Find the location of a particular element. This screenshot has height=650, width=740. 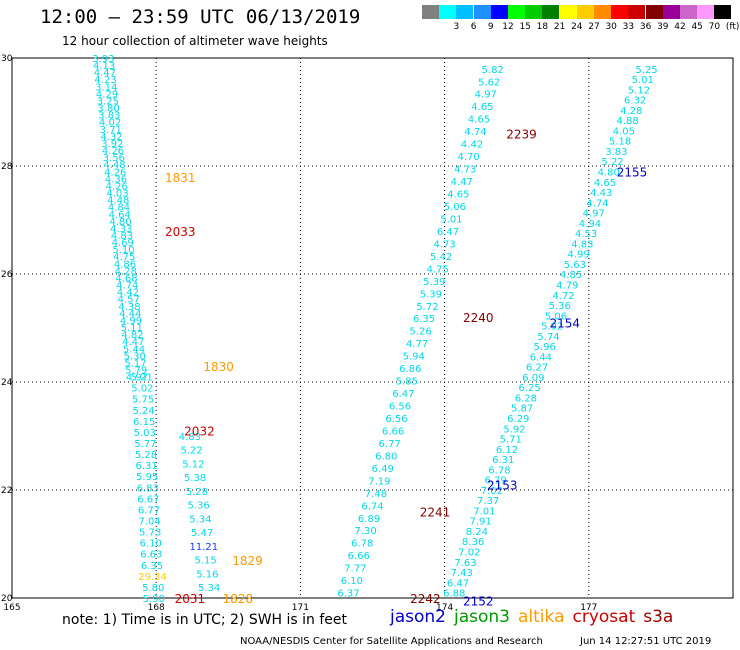

legend-label: 70 is located at coordinates (714, 27).